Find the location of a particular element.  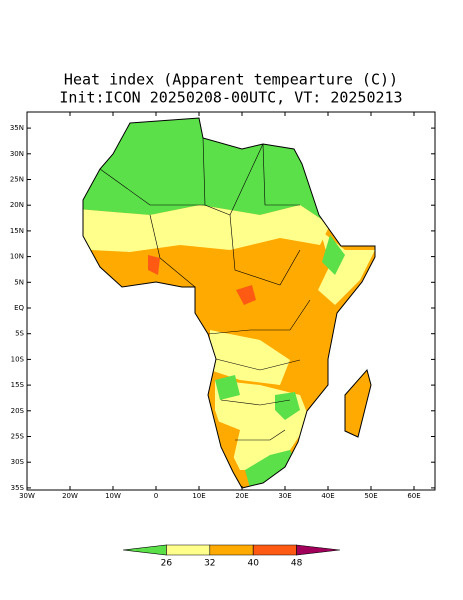

lat-tick-label: 5N is located at coordinates (19, 282).